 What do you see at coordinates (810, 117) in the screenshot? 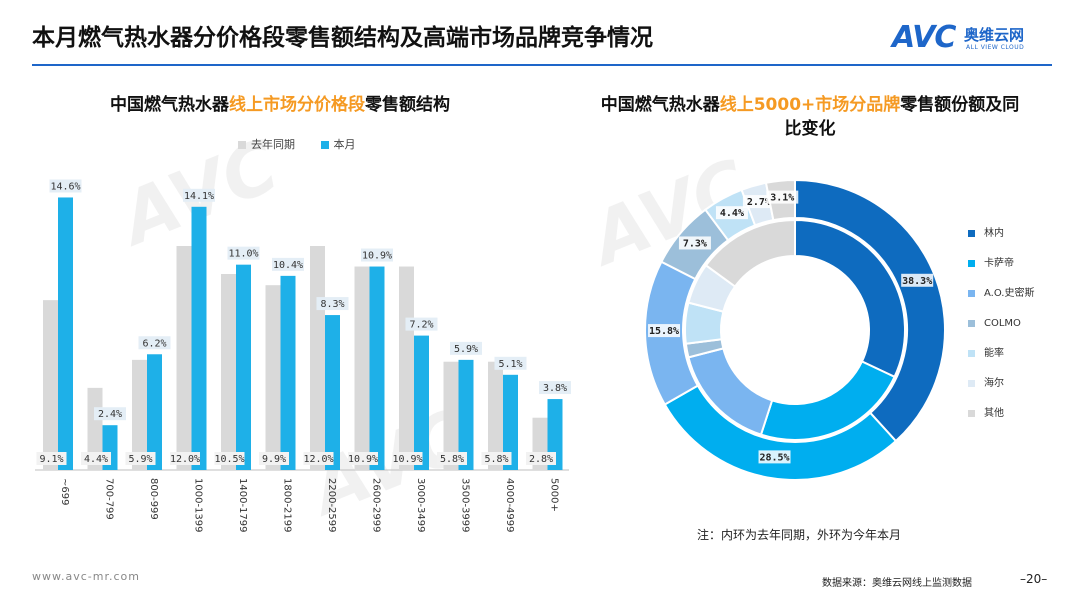
I see `donut-chart-title: 中国燃气热水器线上5000+市场分品牌零售额份额及同比变化` at bounding box center [810, 117].